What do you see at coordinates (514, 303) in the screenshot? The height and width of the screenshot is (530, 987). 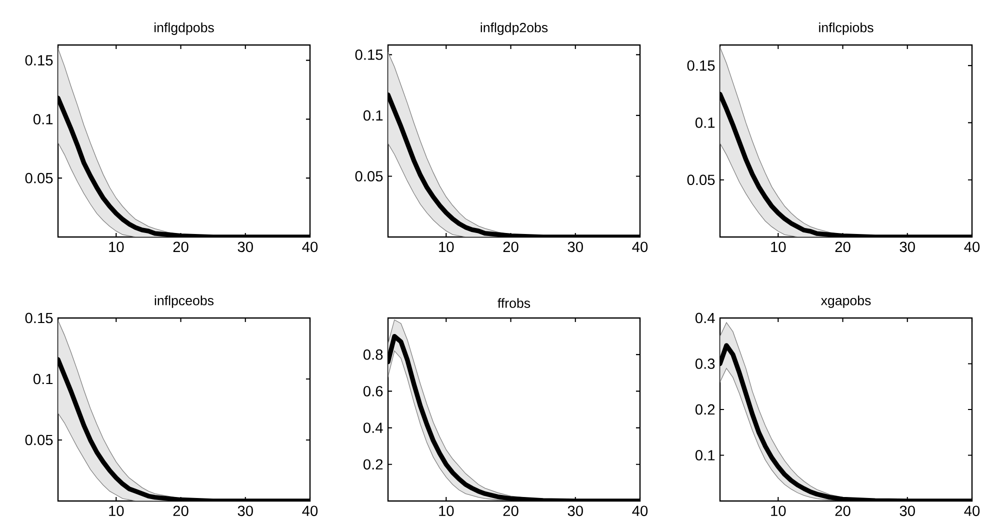 I see `chart-title: ffrobs` at bounding box center [514, 303].